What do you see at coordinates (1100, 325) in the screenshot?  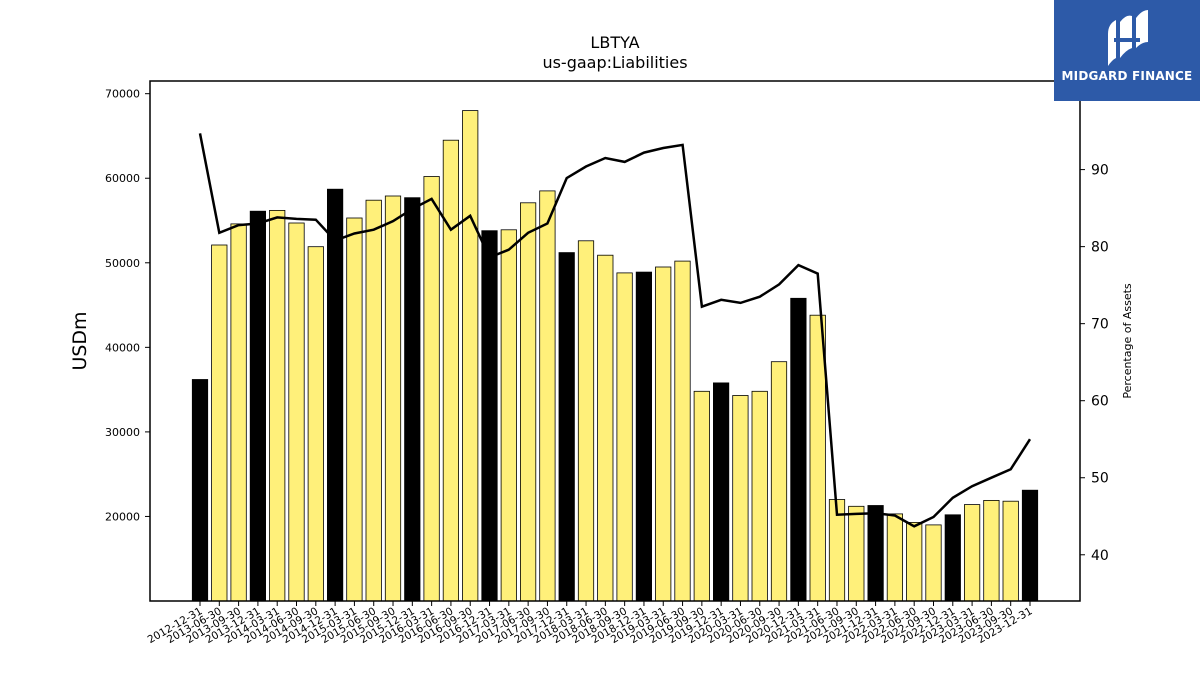 I see `y2-tick-label: 70` at bounding box center [1100, 325].